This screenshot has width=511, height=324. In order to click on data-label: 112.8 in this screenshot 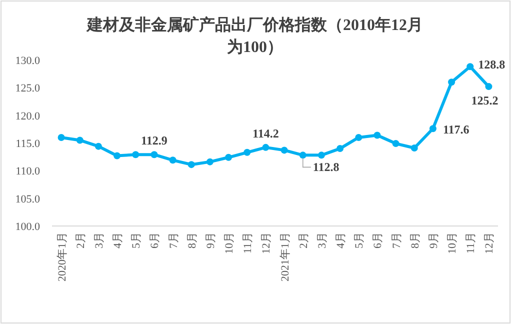, I will do `click(326, 167)`.